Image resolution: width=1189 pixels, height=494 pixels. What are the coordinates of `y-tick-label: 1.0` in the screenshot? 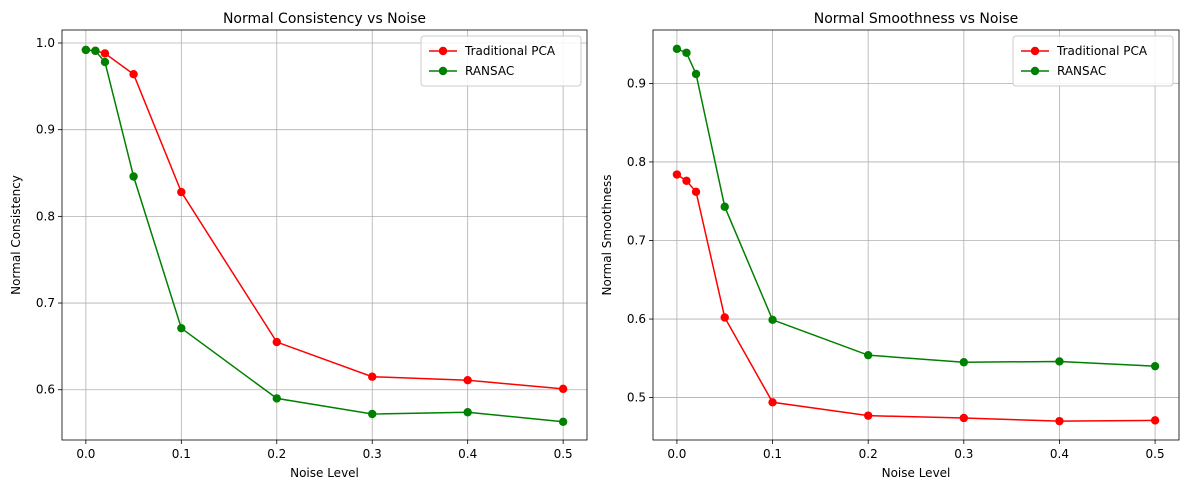 It's located at (45, 43).